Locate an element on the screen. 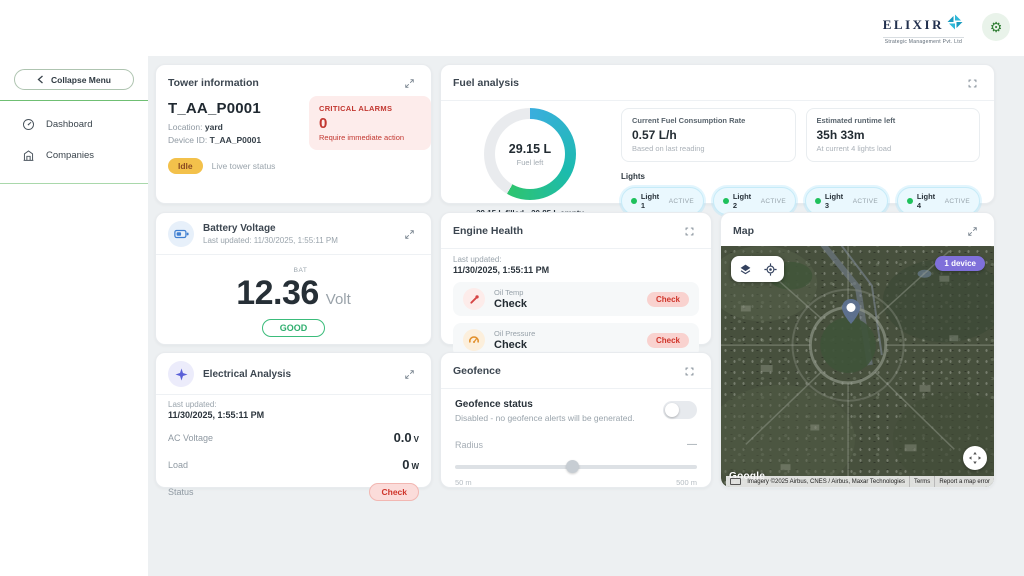 This screenshot has height=576, width=1024. light-1-chip: Light 1 ACTIVE is located at coordinates (662, 201).